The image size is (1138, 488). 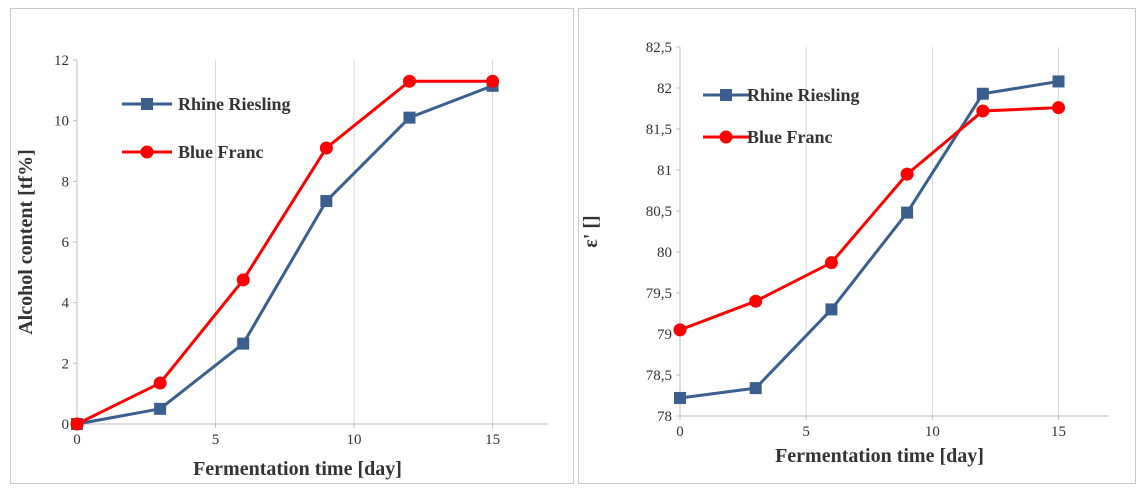 What do you see at coordinates (664, 171) in the screenshot?
I see `y-tick-label-81: 81` at bounding box center [664, 171].